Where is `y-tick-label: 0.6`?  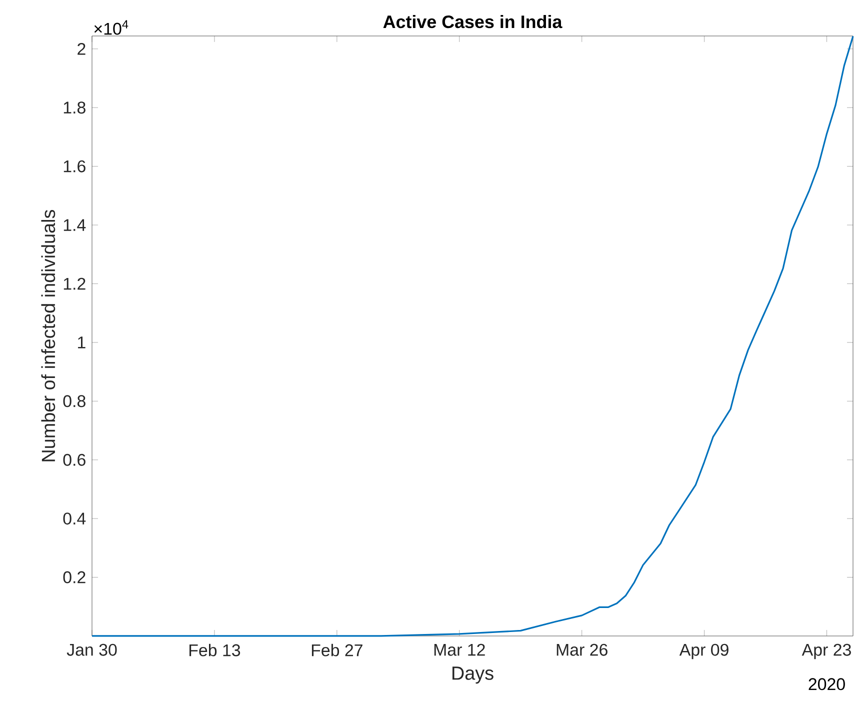 y-tick-label: 0.6 is located at coordinates (74, 460).